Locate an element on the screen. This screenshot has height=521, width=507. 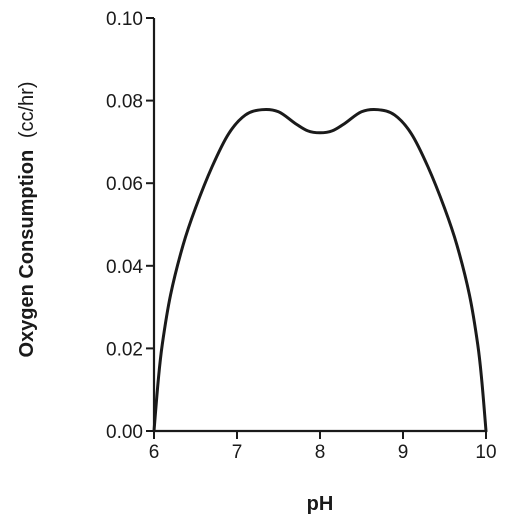
y-tick-label: 0.06 is located at coordinates (124, 184).